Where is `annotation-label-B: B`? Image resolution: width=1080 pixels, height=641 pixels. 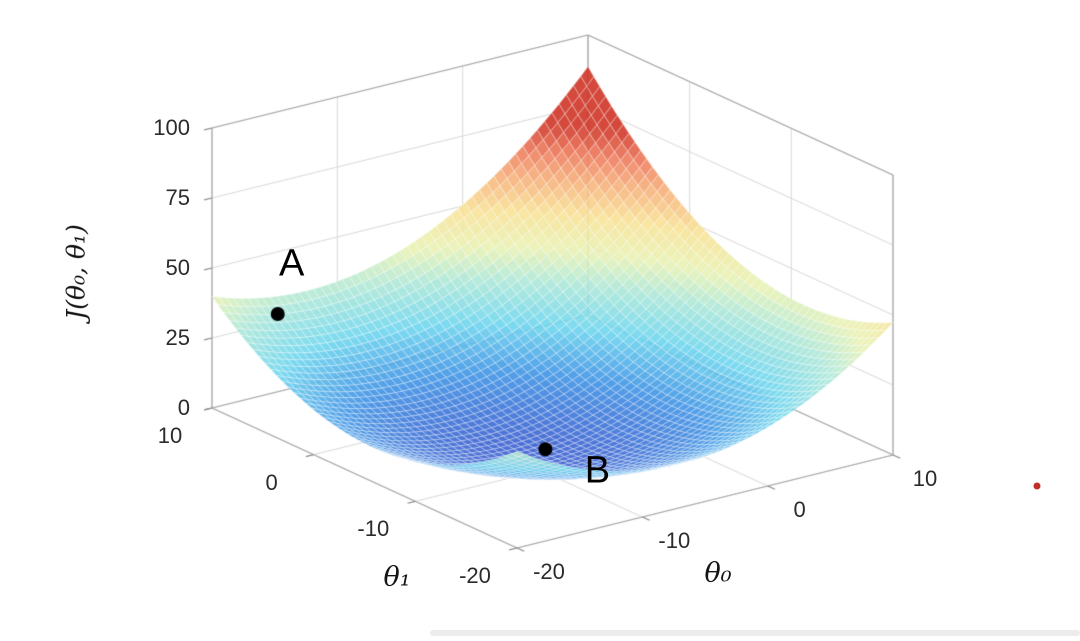
annotation-label-B: B is located at coordinates (597, 470).